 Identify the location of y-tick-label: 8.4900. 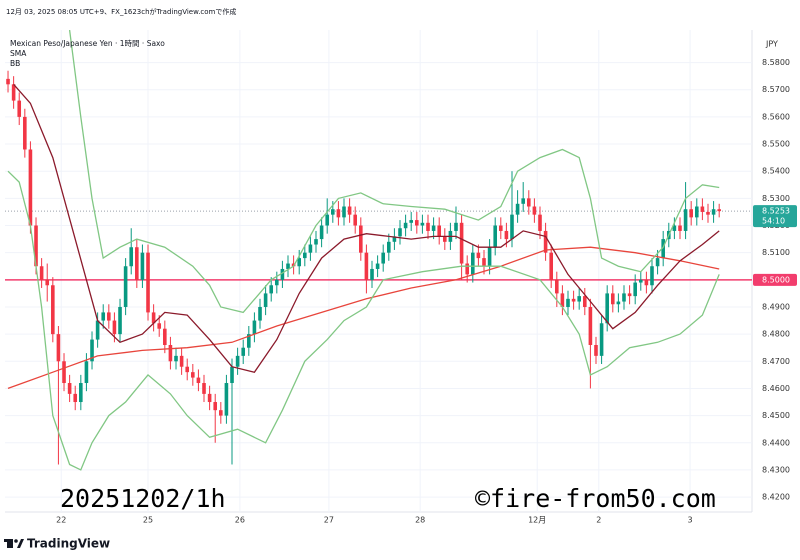
(776, 306).